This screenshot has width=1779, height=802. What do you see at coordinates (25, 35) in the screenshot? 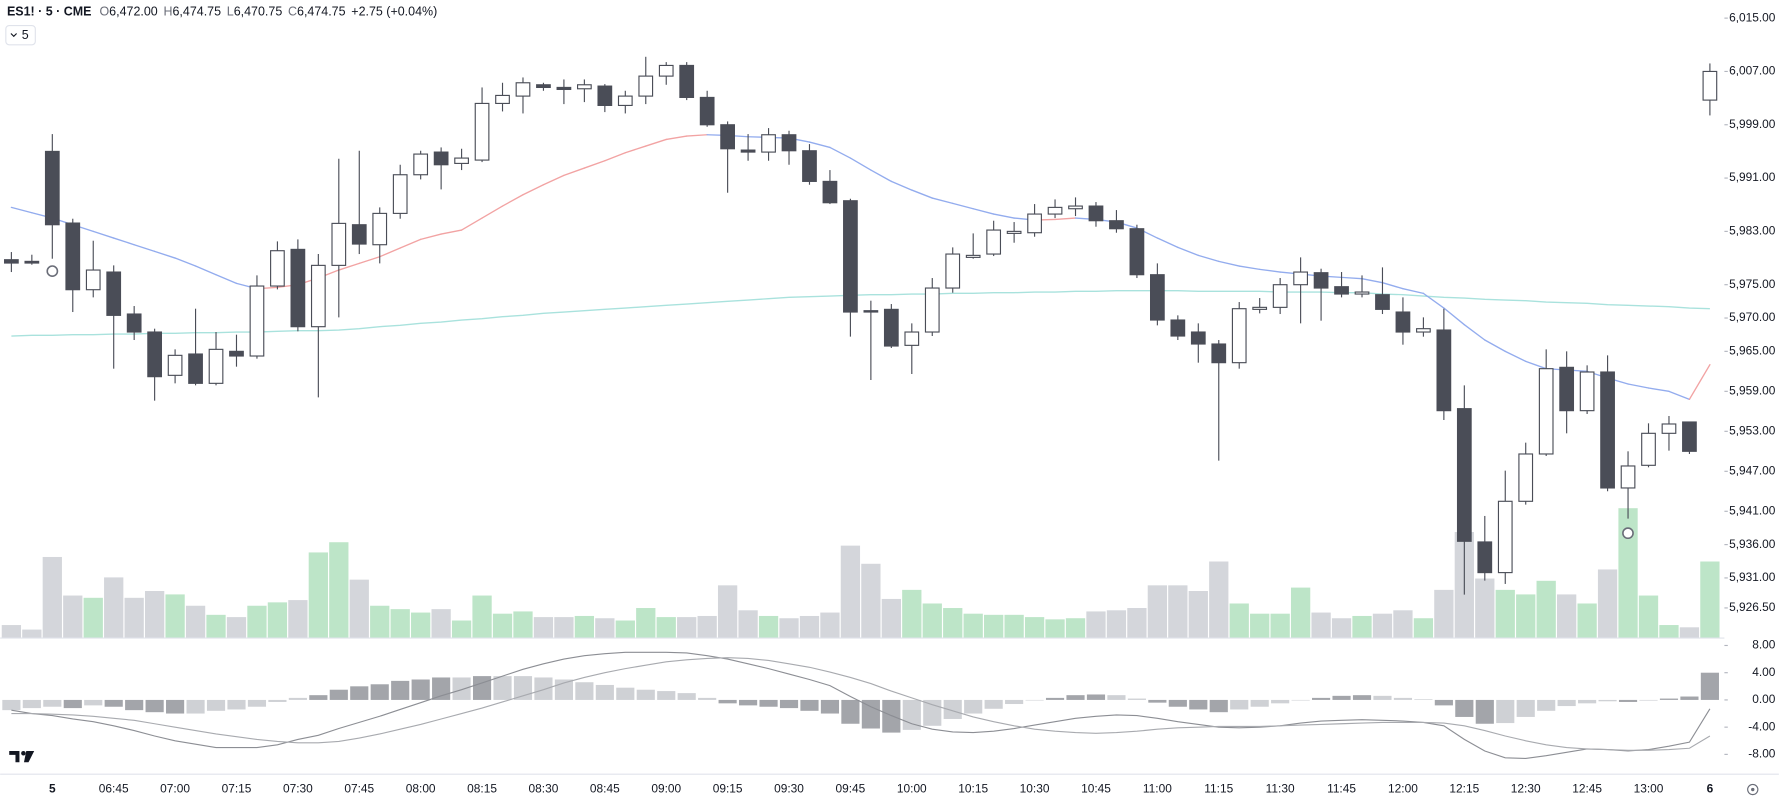
I see `button-label: 5` at bounding box center [25, 35].